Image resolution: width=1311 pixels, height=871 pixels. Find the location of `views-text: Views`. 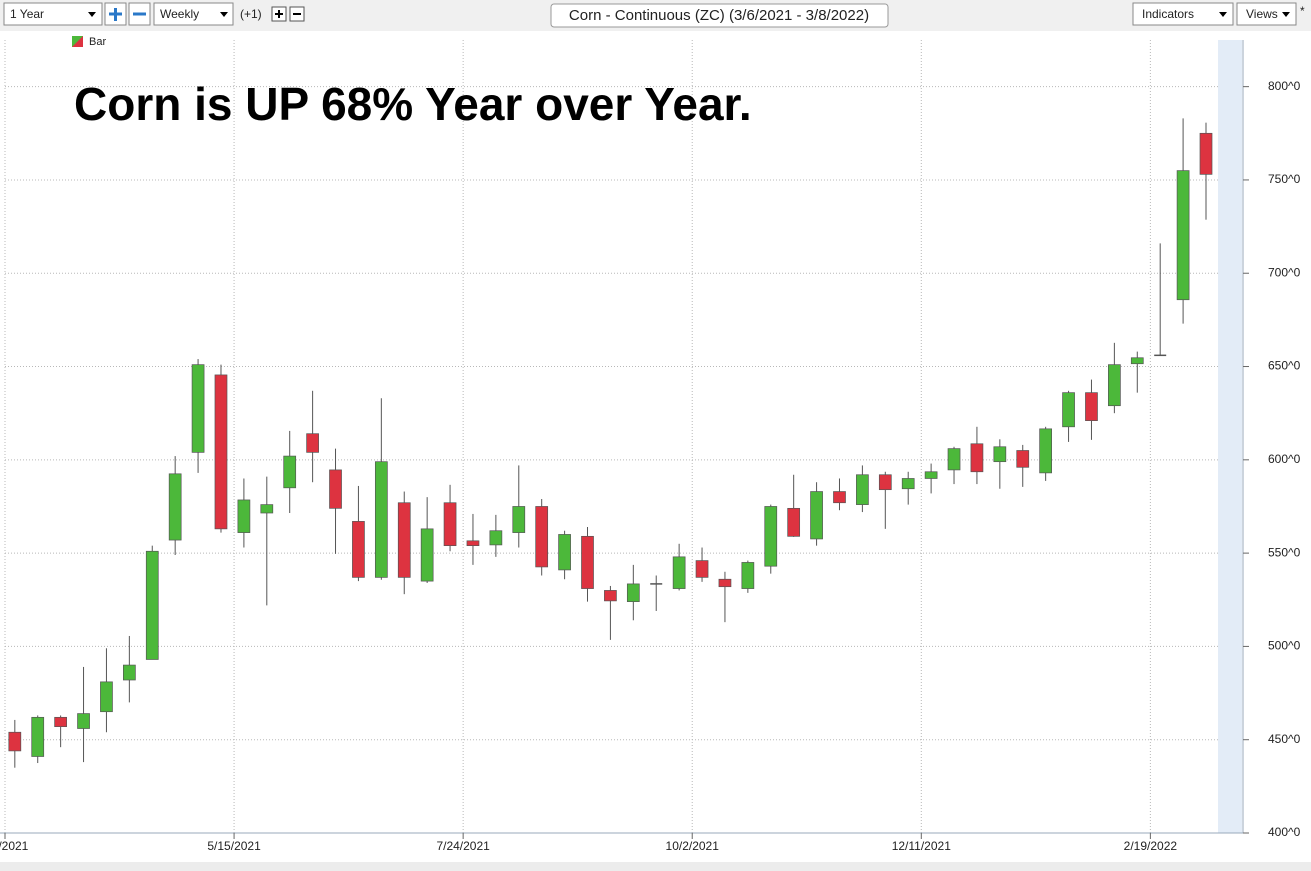

views-text: Views is located at coordinates (1262, 14).